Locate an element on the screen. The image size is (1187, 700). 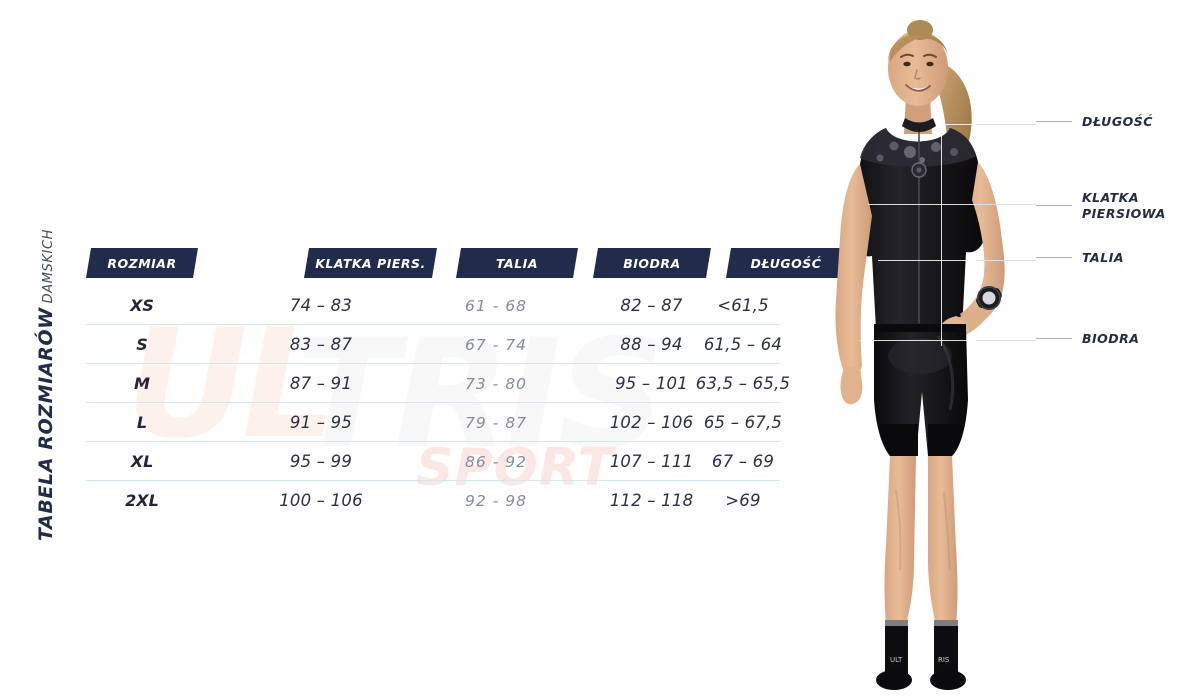
cell-value: 82 – 87 is located at coordinates (651, 305).